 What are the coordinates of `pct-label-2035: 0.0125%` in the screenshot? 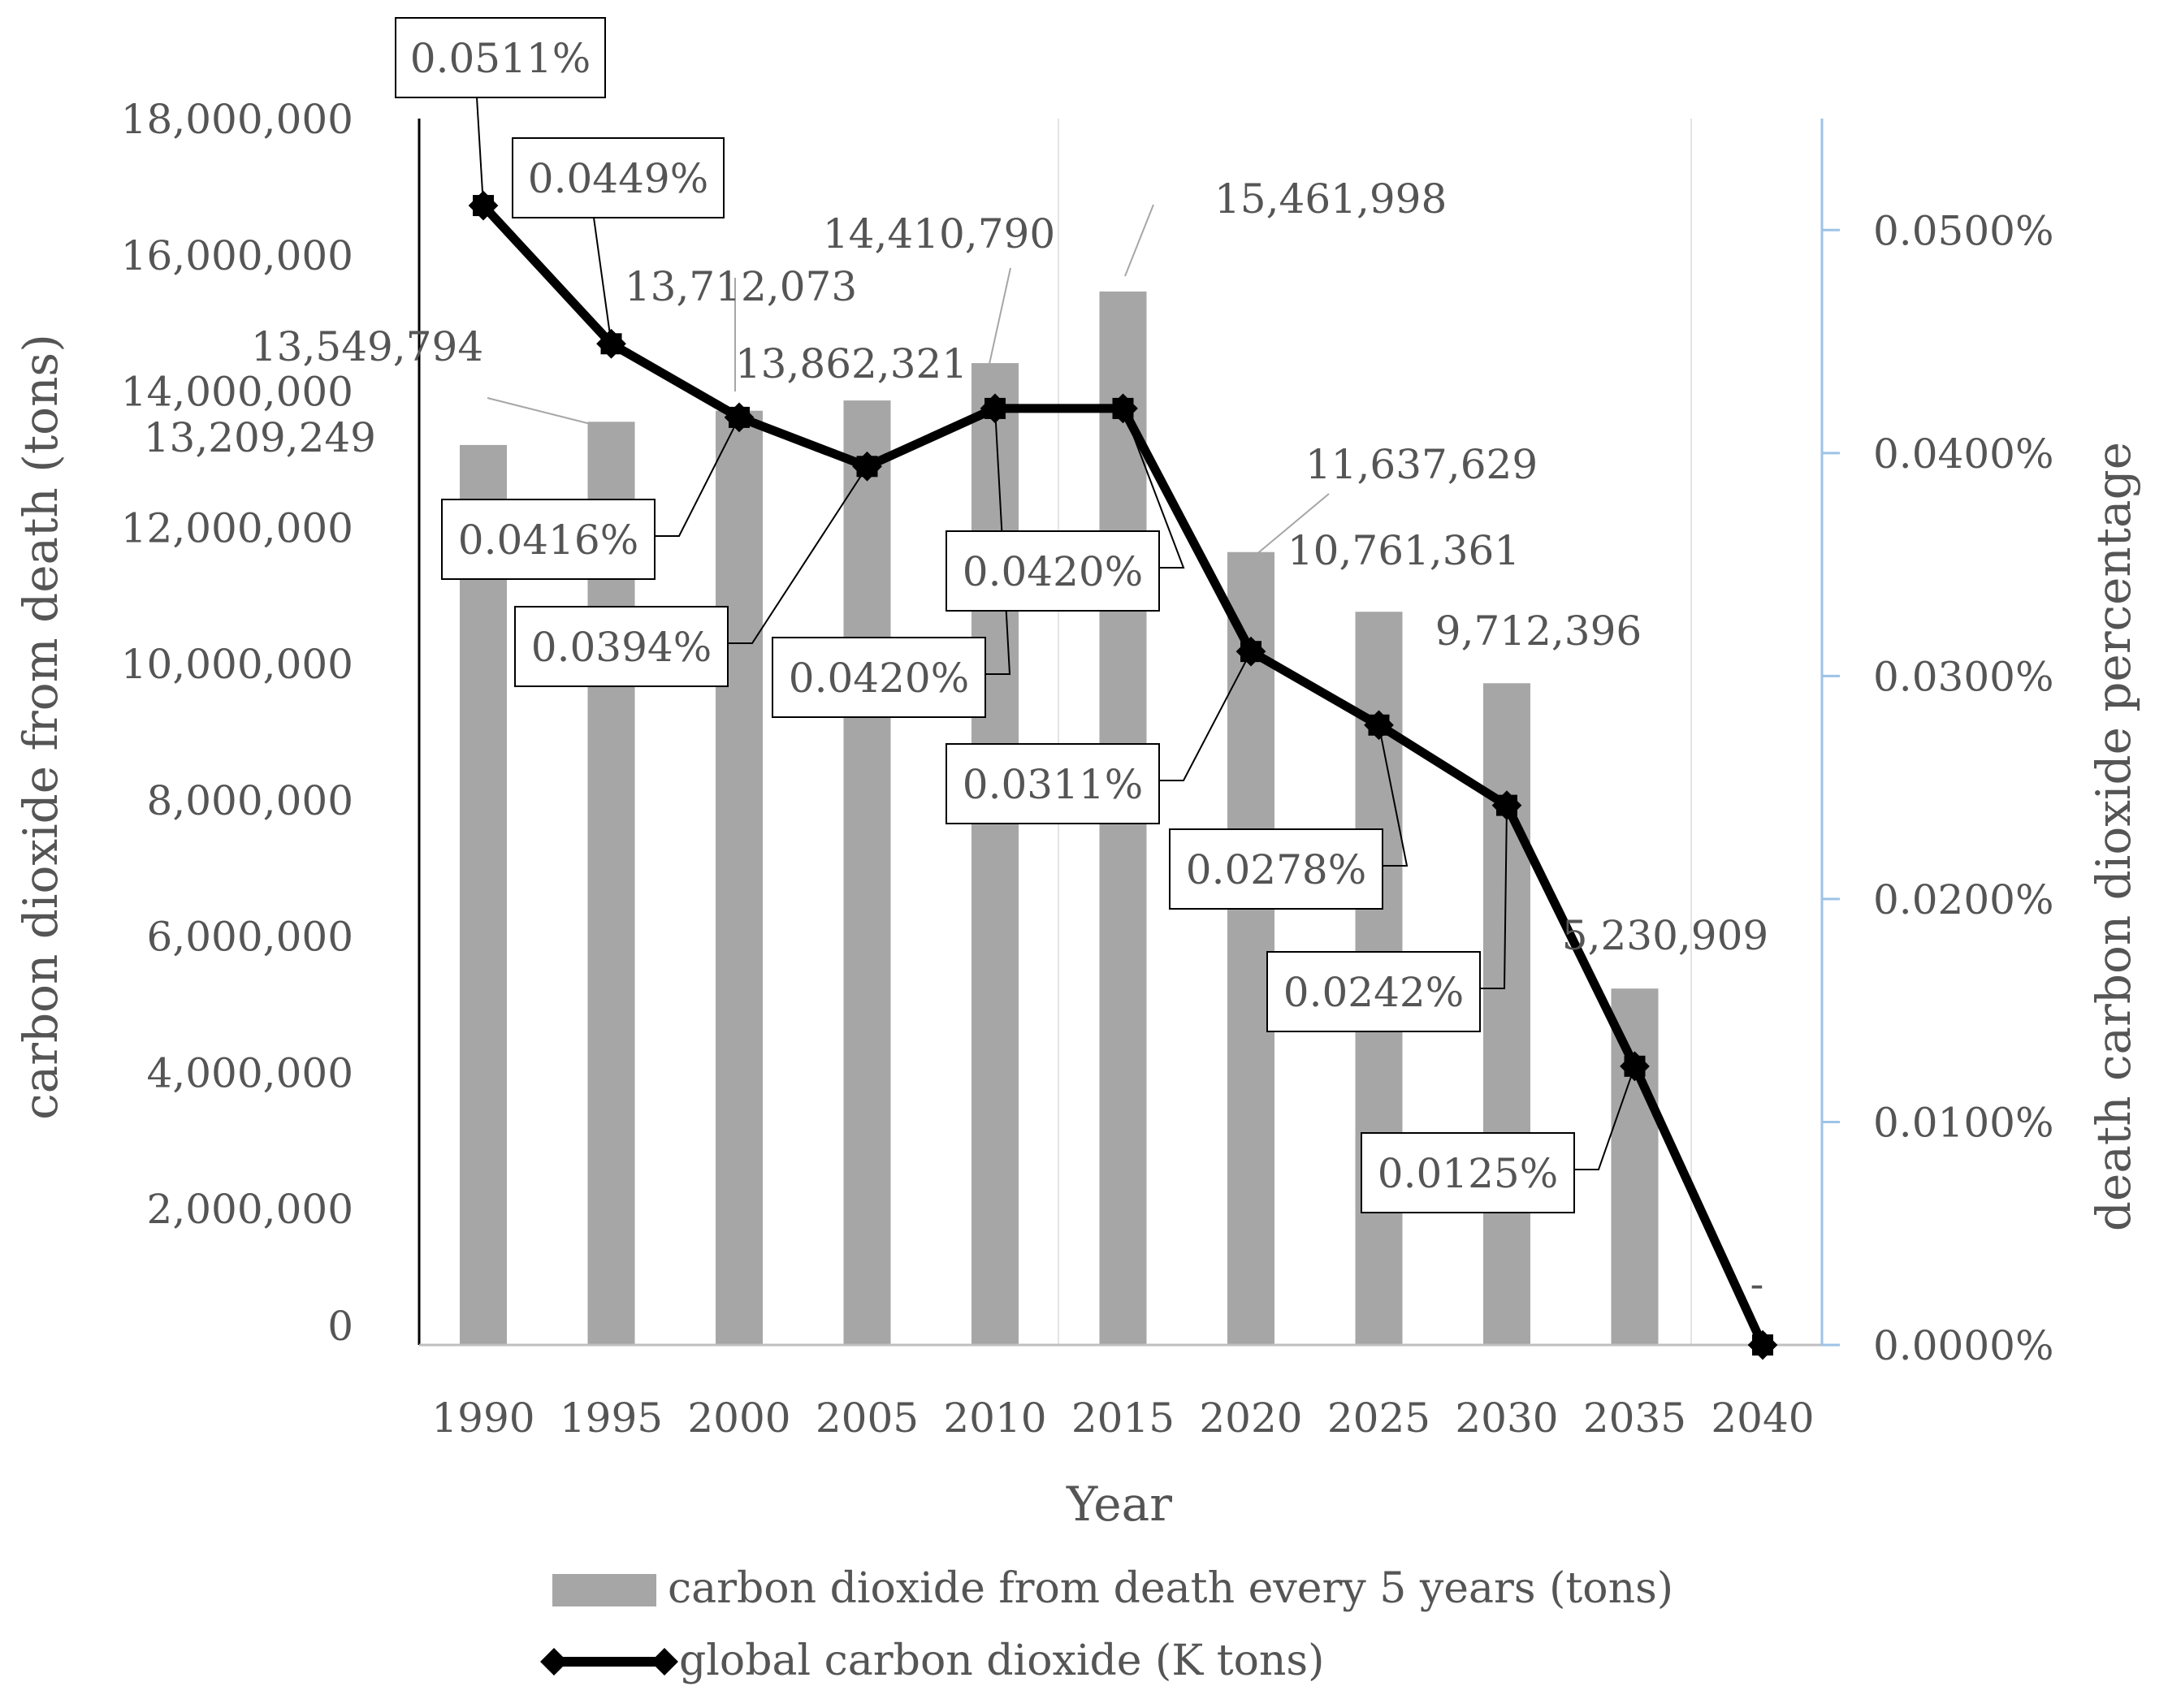 It's located at (1468, 1173).